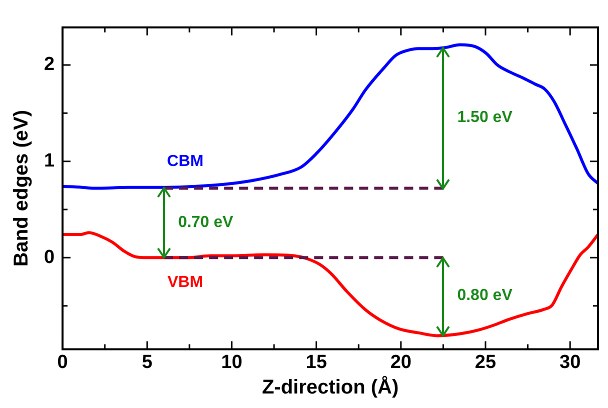 The width and height of the screenshot is (608, 408). I want to click on x-tick-label: 20, so click(401, 362).